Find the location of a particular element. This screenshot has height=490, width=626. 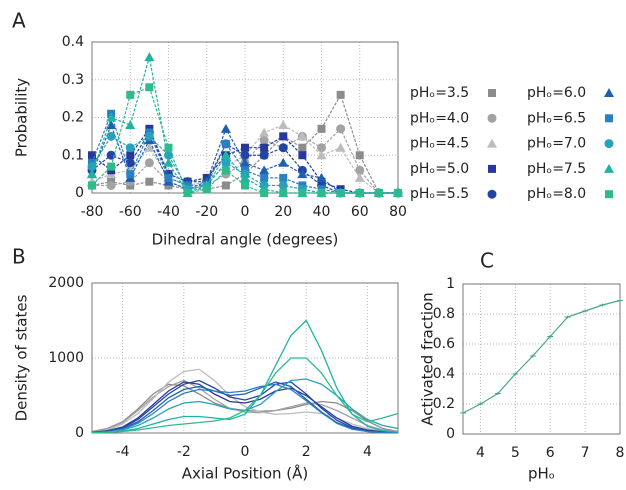

y-tick-label: 0.6 is located at coordinates (444, 344).